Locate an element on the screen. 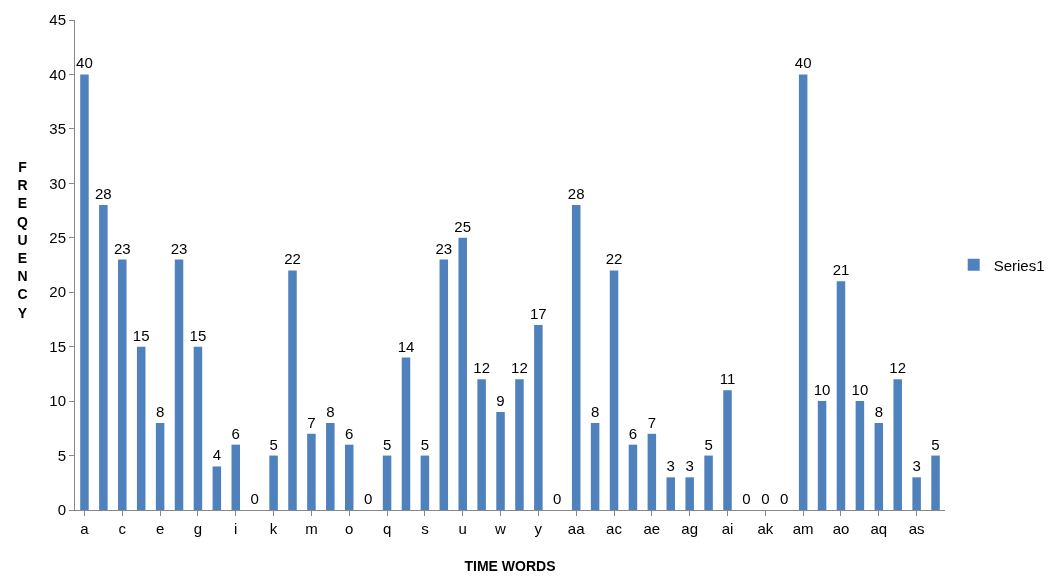 The width and height of the screenshot is (1062, 585). text: FREQUENCY is located at coordinates (22, 240).